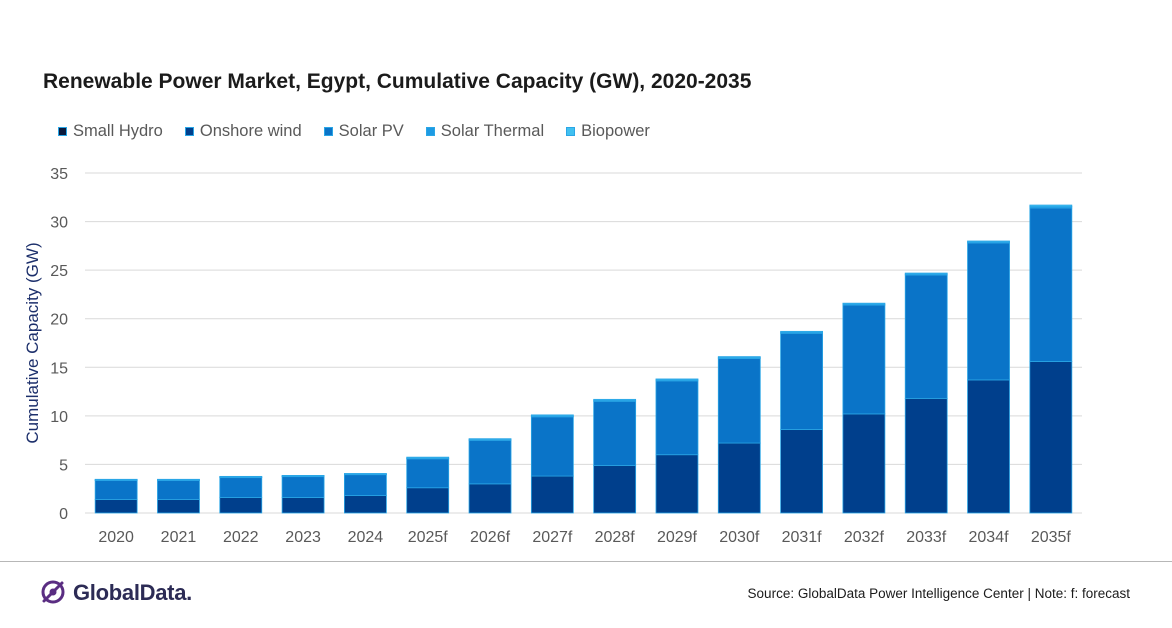 The width and height of the screenshot is (1172, 628). I want to click on x-tick-label: 2026f, so click(490, 537).